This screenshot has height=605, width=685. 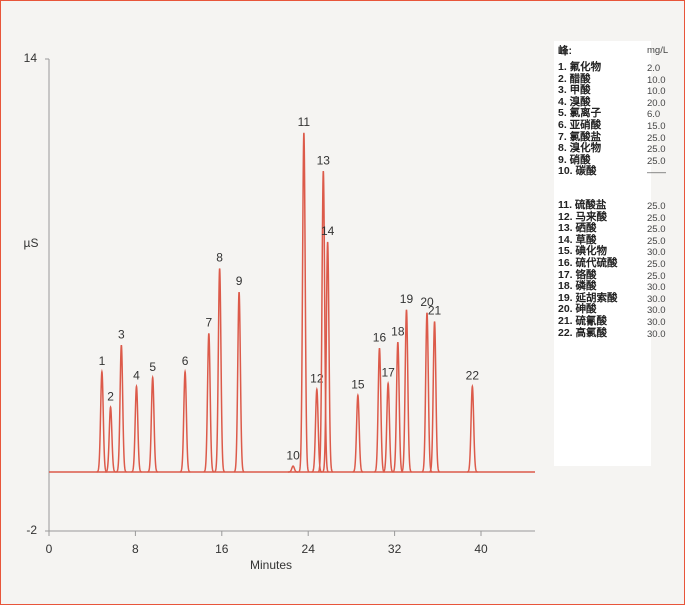 What do you see at coordinates (324, 160) in the screenshot?
I see `peak-label: 13` at bounding box center [324, 160].